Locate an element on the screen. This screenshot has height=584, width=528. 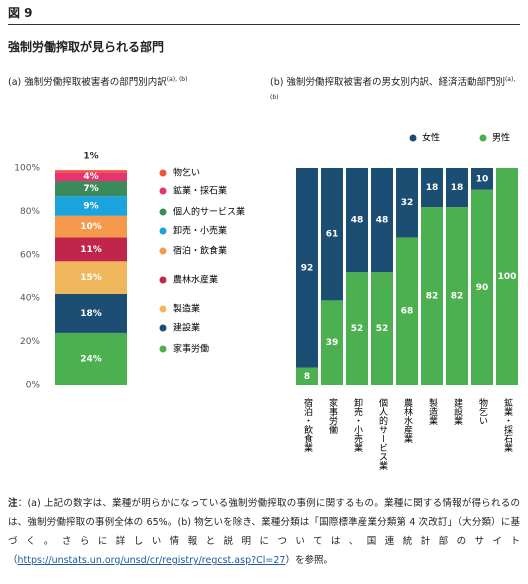
data-label: 10 is located at coordinates (482, 179).